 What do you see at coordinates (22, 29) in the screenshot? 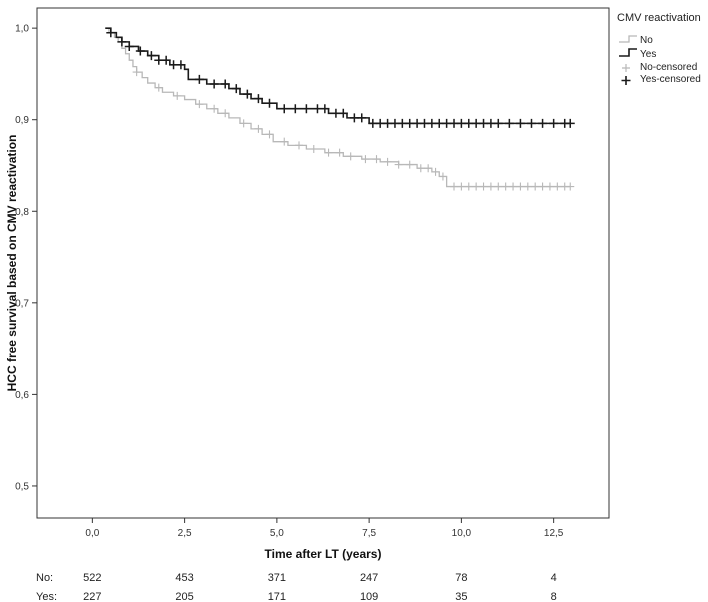
I see `y-tick-label: 1,0` at bounding box center [22, 29].